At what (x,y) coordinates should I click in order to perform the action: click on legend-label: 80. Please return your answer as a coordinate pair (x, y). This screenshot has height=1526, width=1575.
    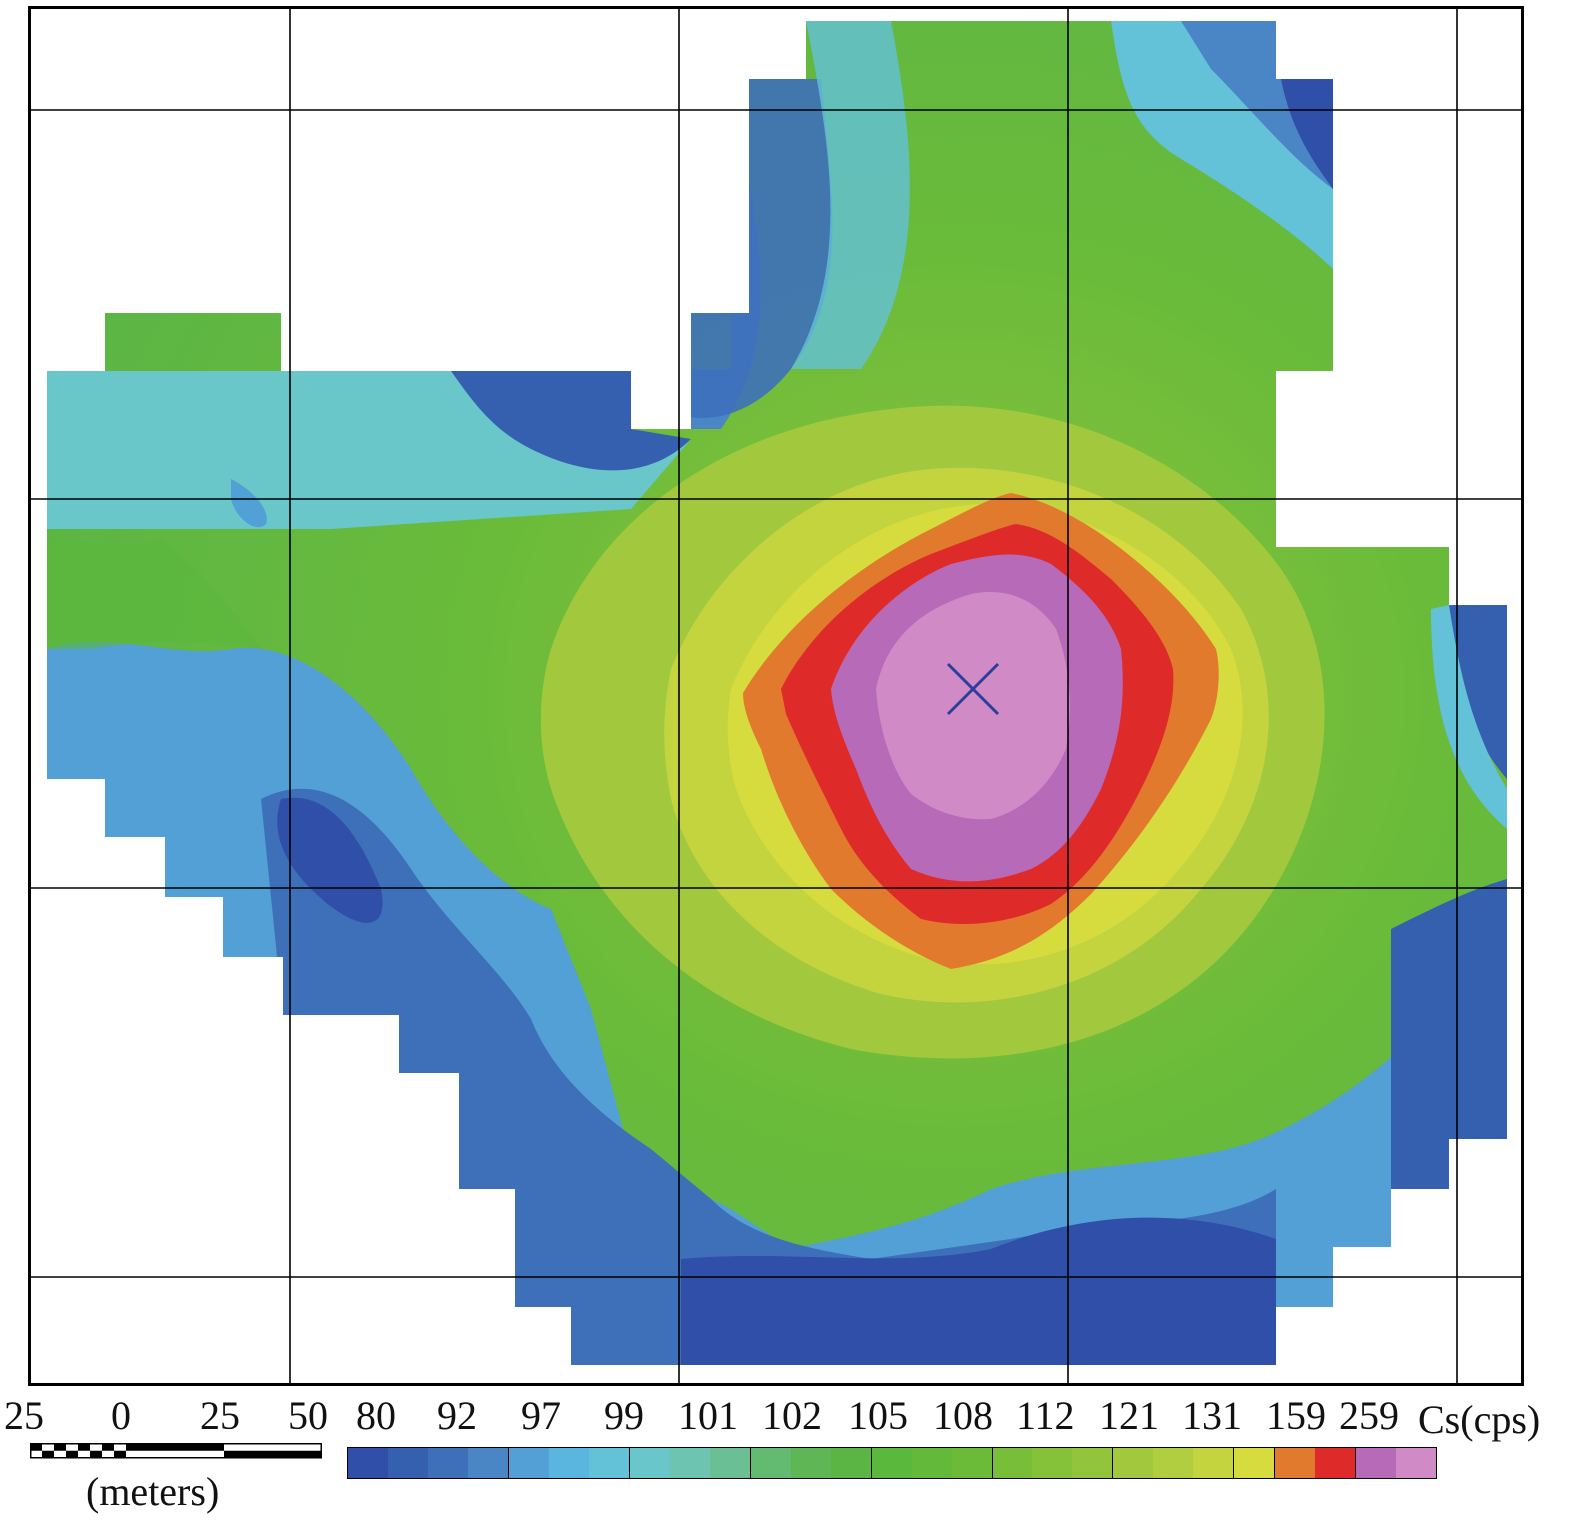
    Looking at the image, I should click on (376, 1415).